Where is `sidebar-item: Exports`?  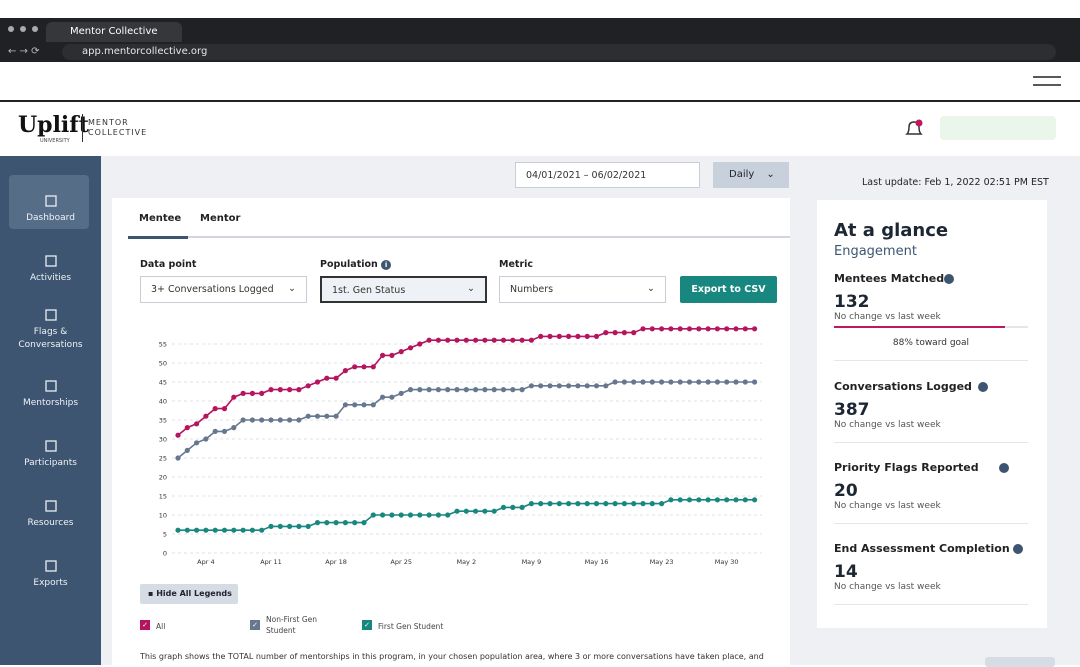
sidebar-item: Exports is located at coordinates (50, 574).